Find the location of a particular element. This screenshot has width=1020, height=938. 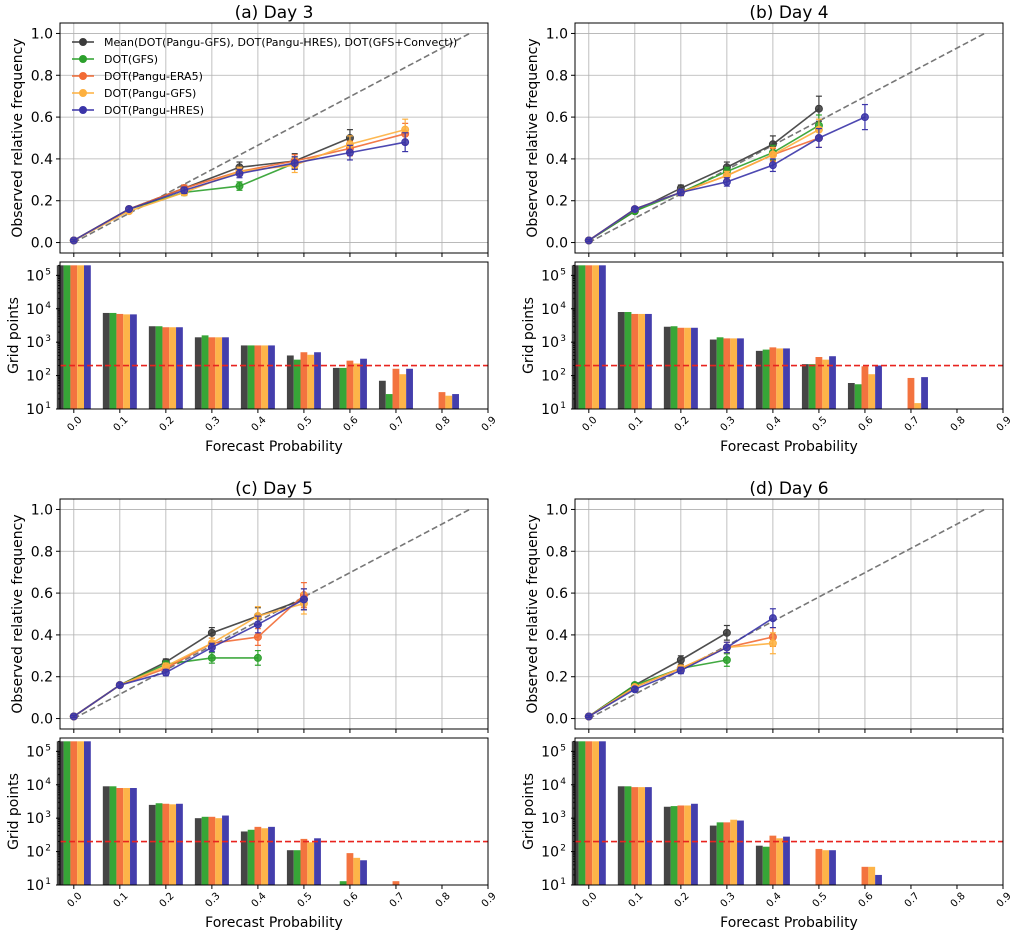

legend-label: DOT(GFS) is located at coordinates (131, 59).